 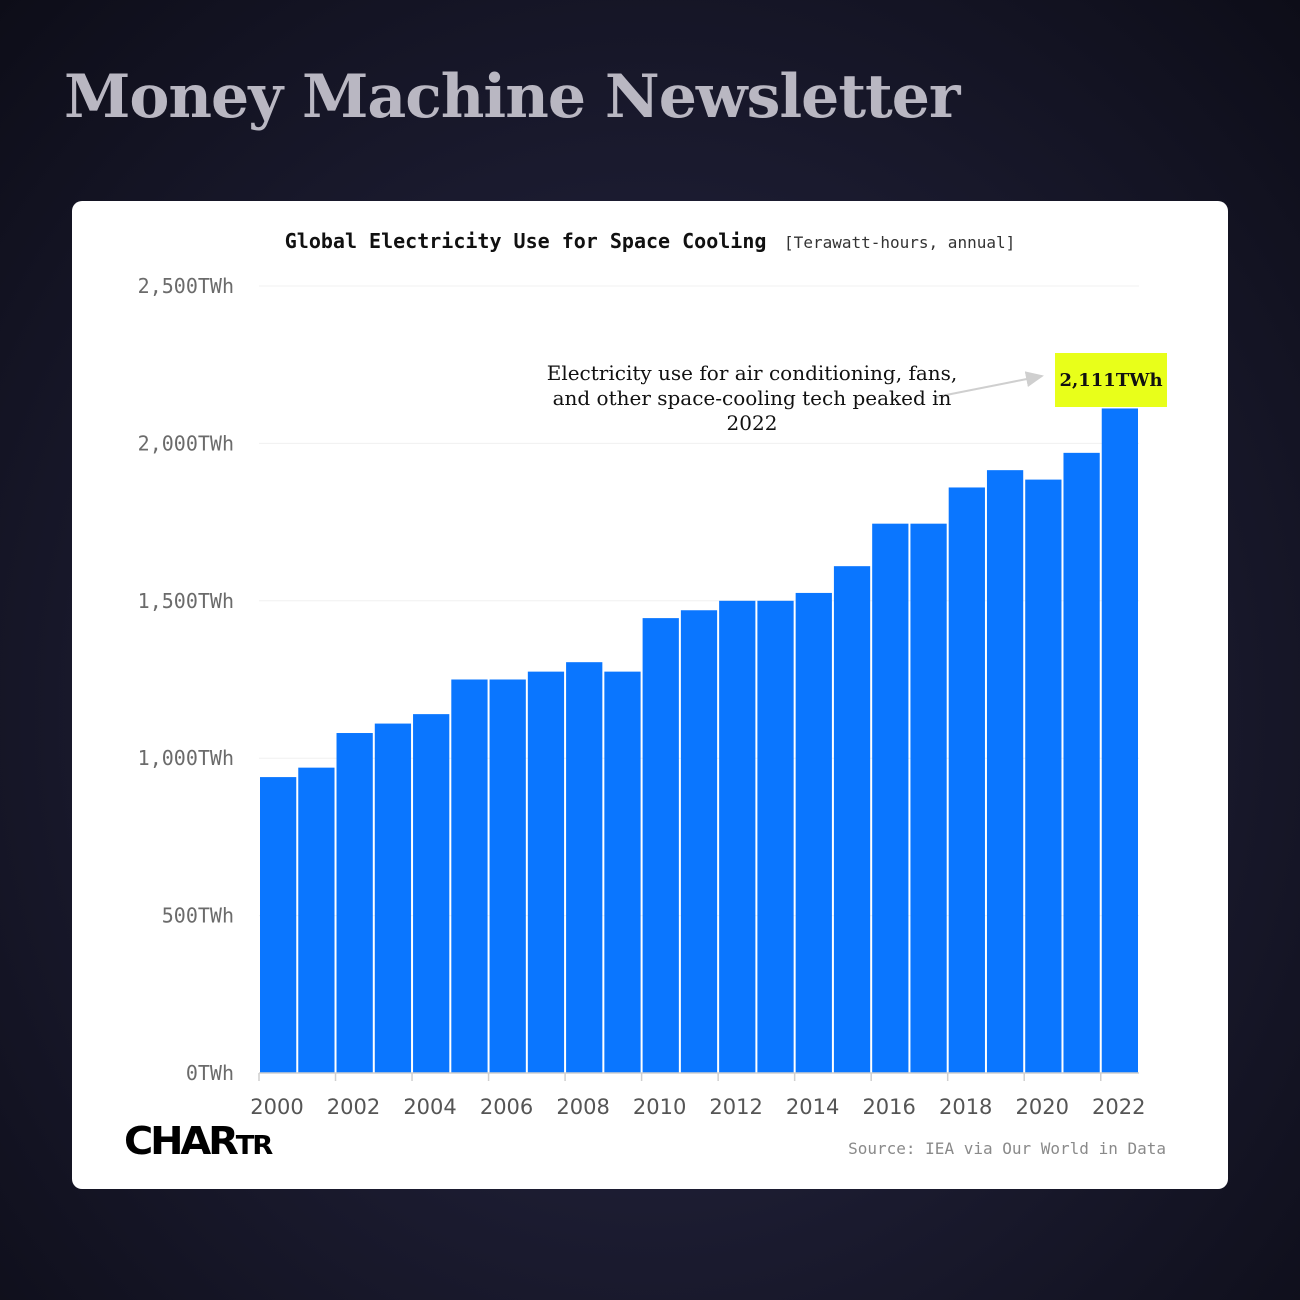 What do you see at coordinates (186, 443) in the screenshot?
I see `y-tick-label: 2,000TWh` at bounding box center [186, 443].